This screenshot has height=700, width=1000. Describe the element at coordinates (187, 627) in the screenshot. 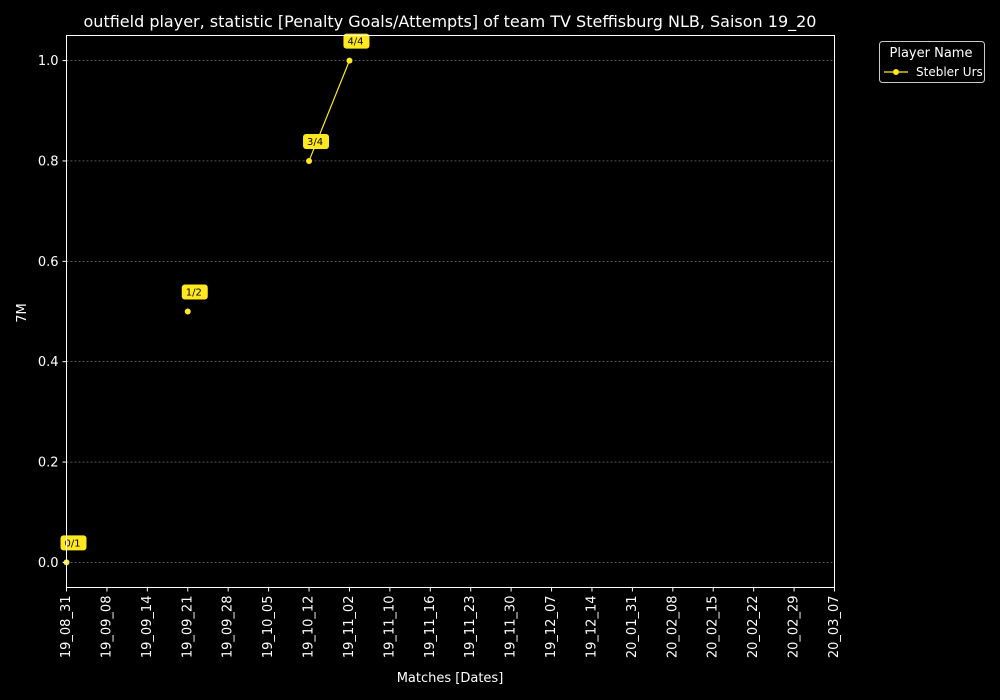

I see `x-tick-label: 19_09_21` at that location.